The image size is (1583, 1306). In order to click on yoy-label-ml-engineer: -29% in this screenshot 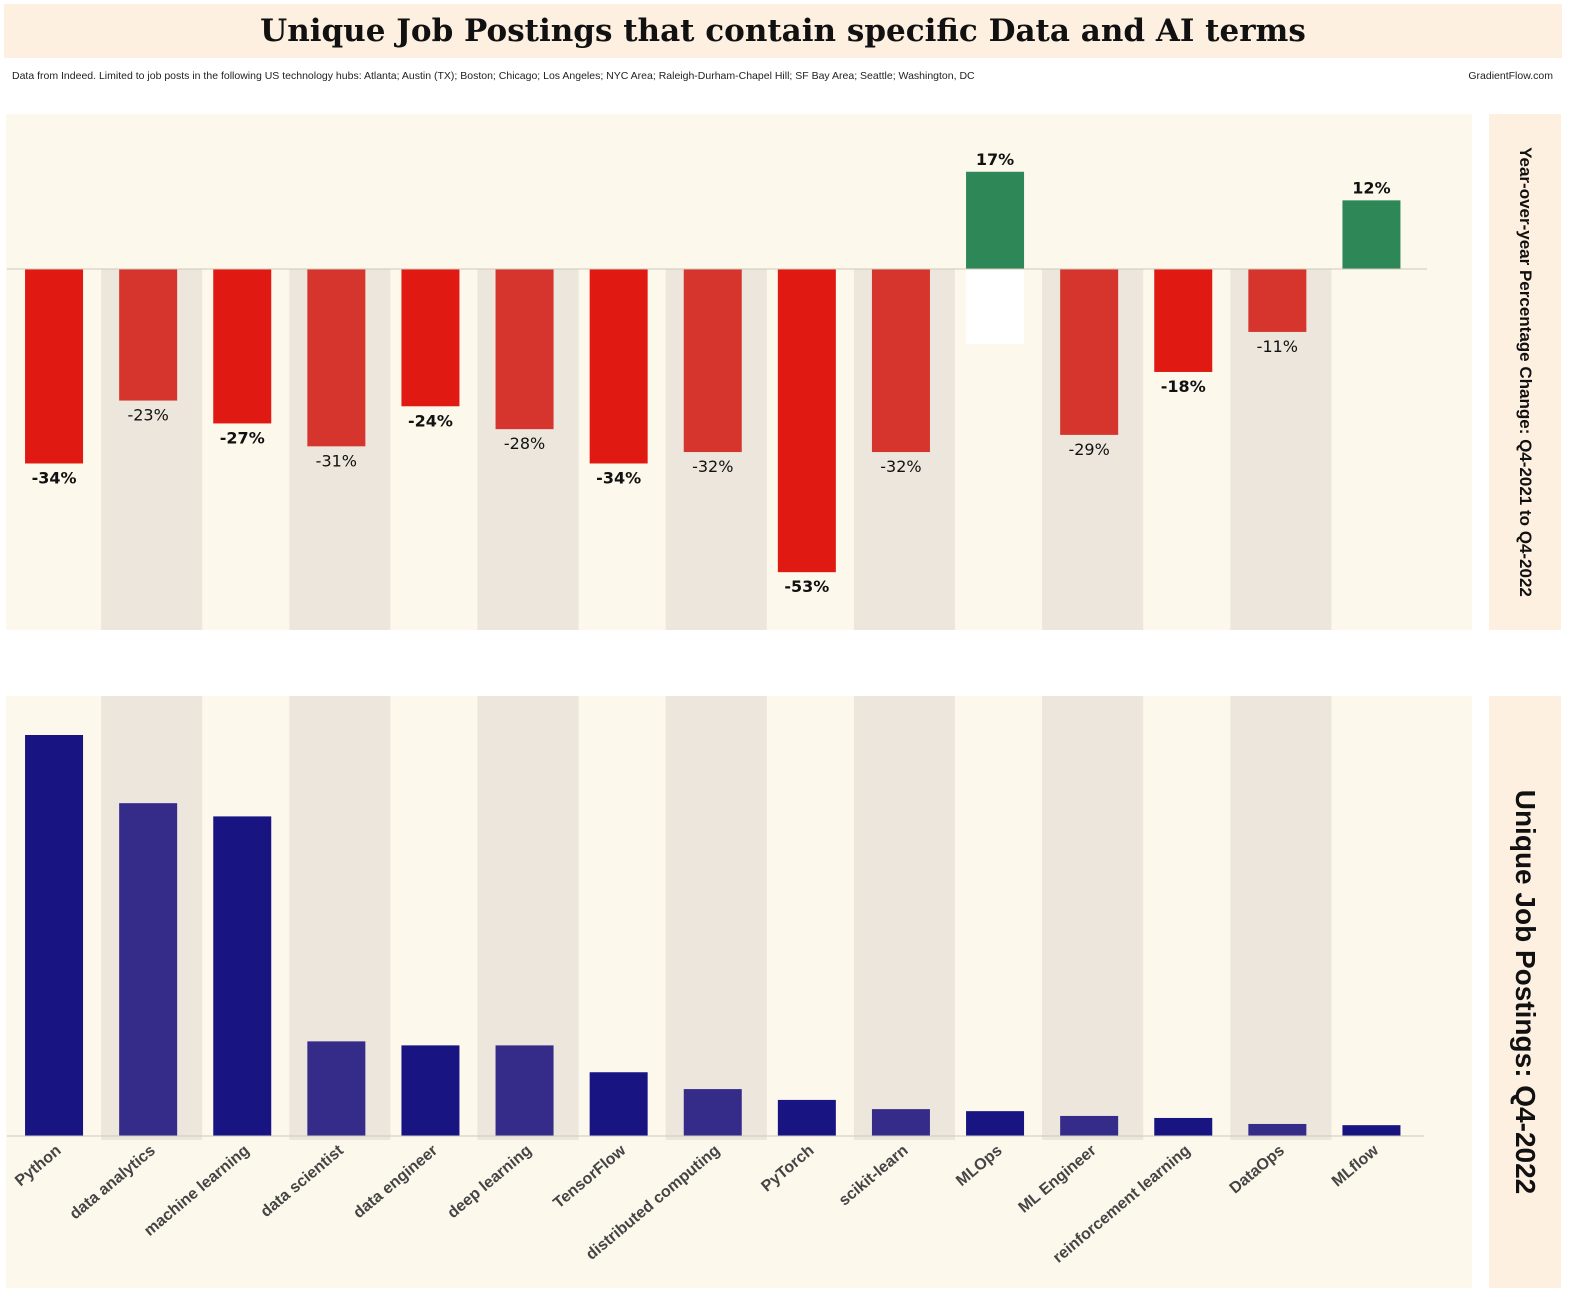, I will do `click(1088, 449)`.